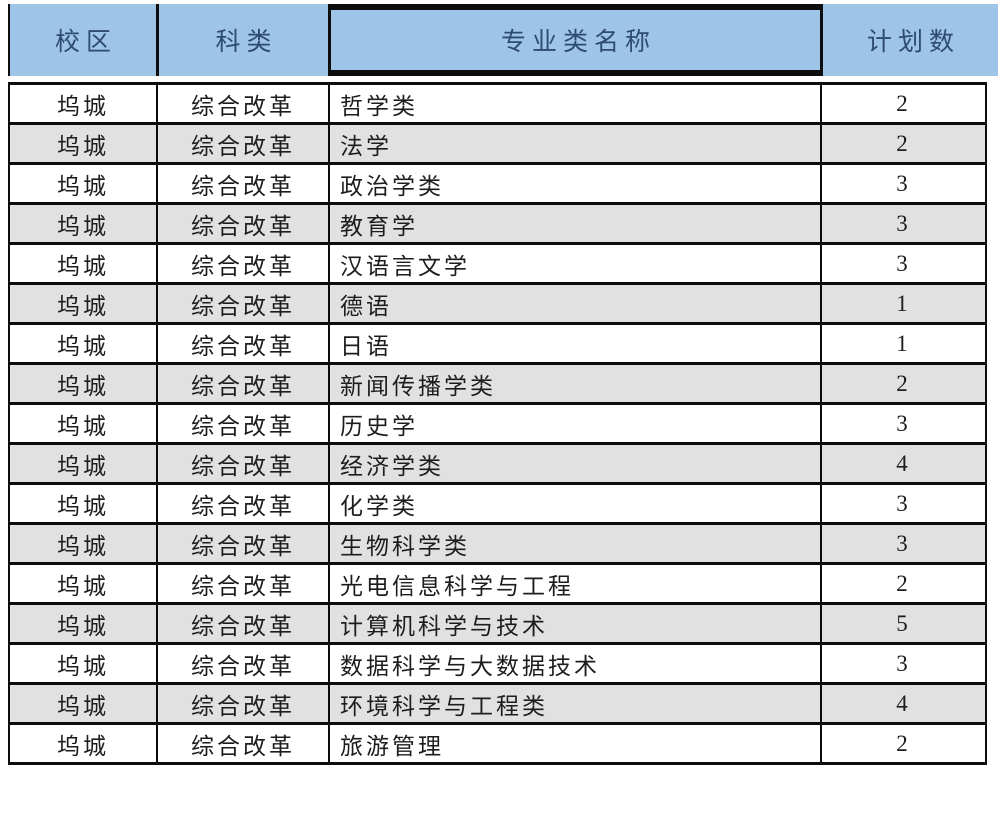  Describe the element at coordinates (575, 503) in the screenshot. I see `cell-major-name: 化学类` at that location.